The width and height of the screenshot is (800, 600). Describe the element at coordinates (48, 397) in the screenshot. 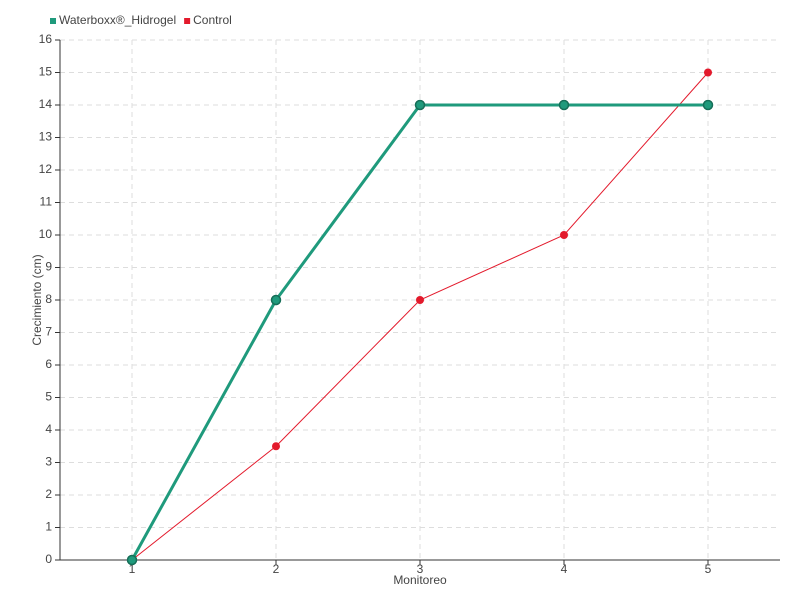

I see `y-tick-label: 5` at that location.